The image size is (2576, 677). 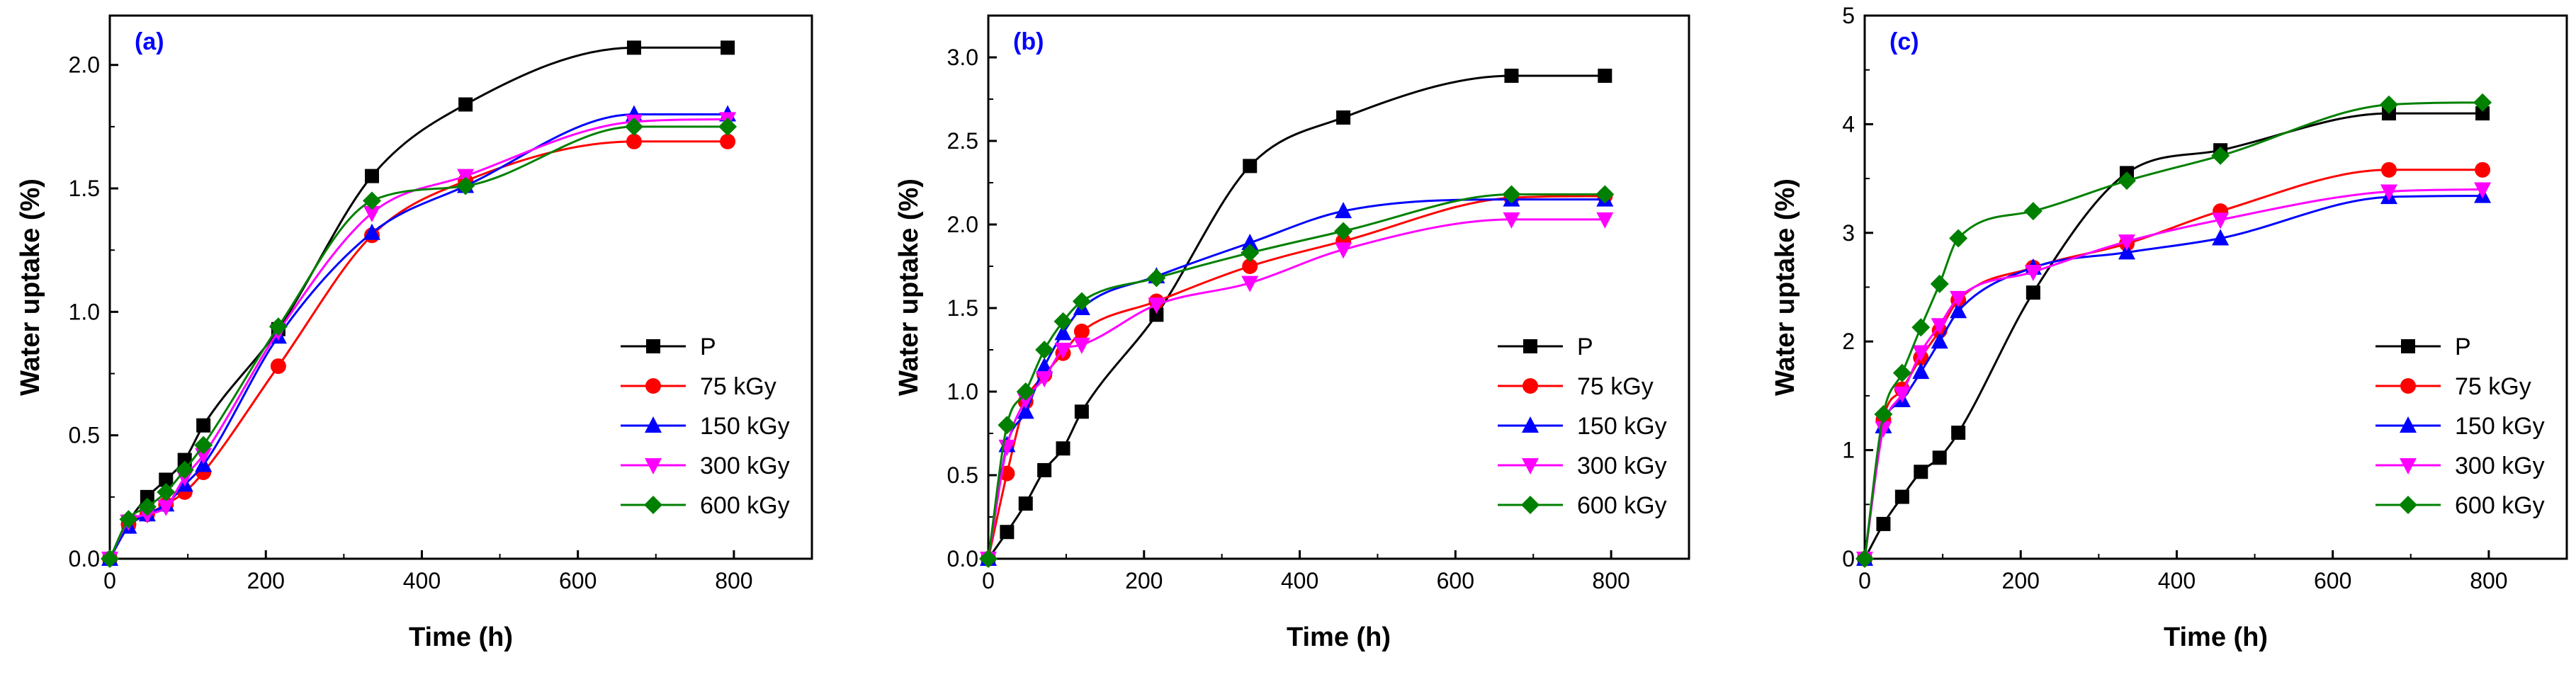 I want to click on x-tick-label: 800, so click(x=733, y=580).